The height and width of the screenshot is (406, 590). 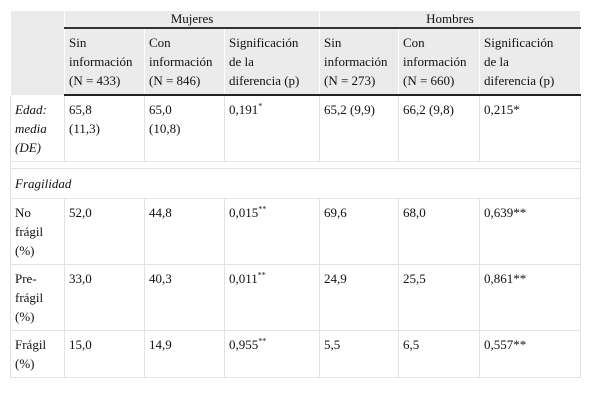 What do you see at coordinates (359, 297) in the screenshot?
I see `cell: 24,9` at bounding box center [359, 297].